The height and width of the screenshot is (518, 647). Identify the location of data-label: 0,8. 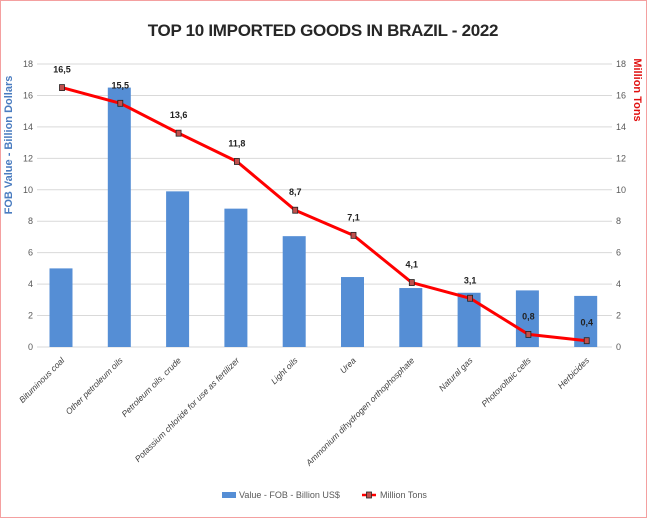
(528, 316).